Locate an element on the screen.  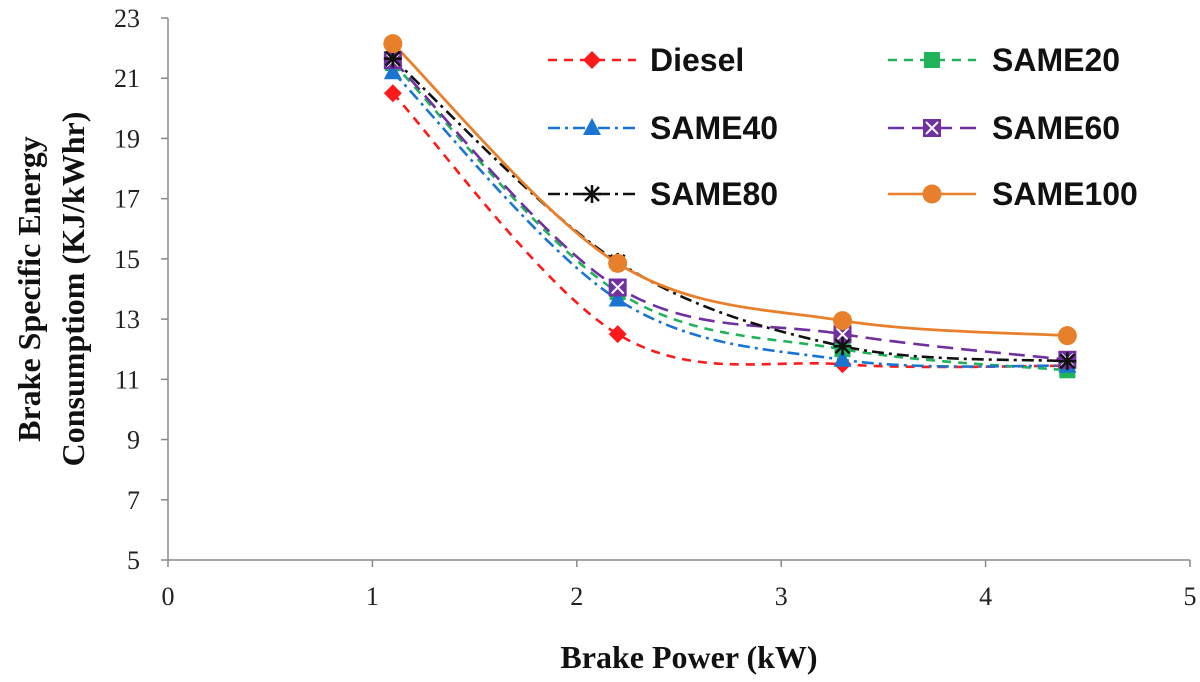
y-tick-label: 23 is located at coordinates (127, 18).